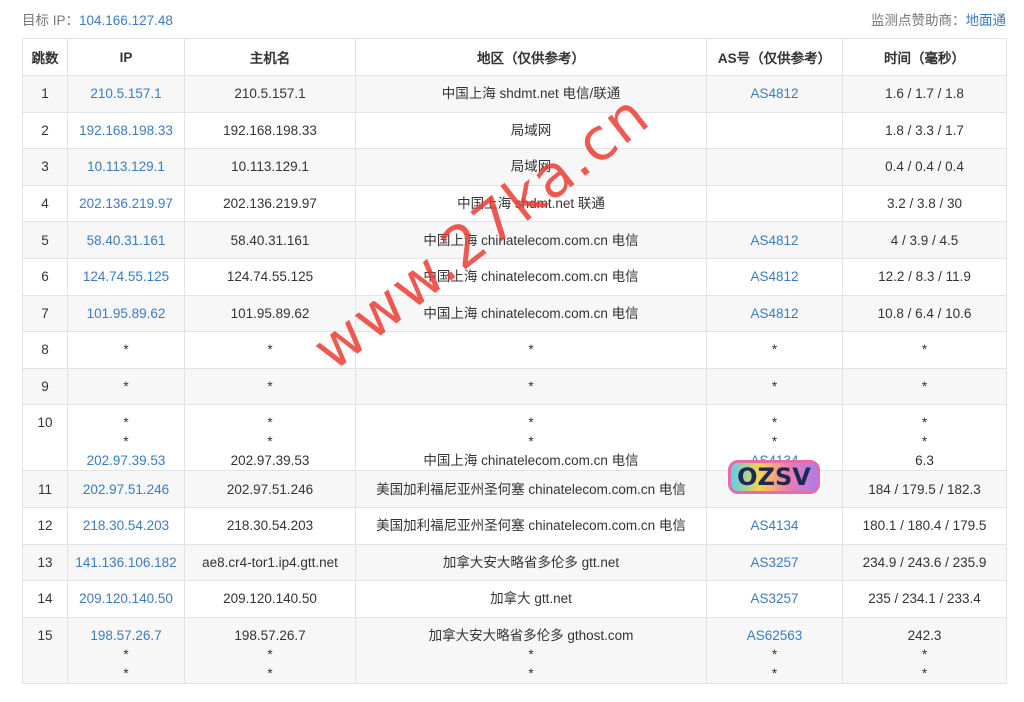 This screenshot has width=1024, height=702. I want to click on hostname-cell: 202.136.219.97, so click(270, 203).